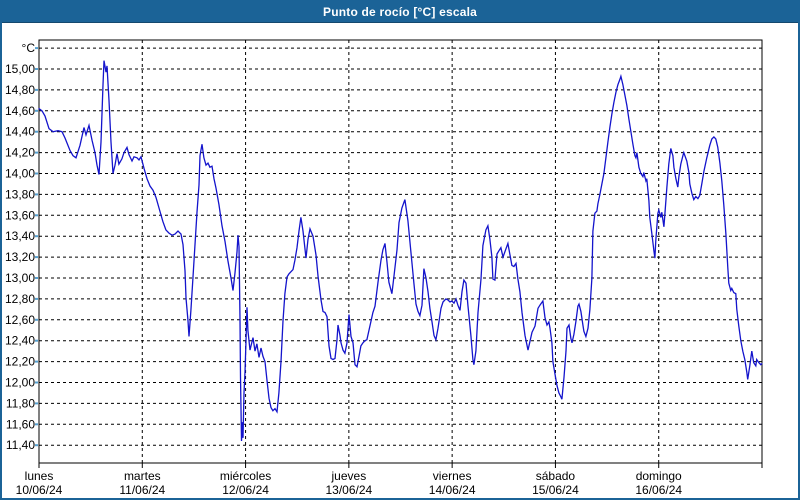  I want to click on day-date-label: 11/06/24, so click(142, 490).